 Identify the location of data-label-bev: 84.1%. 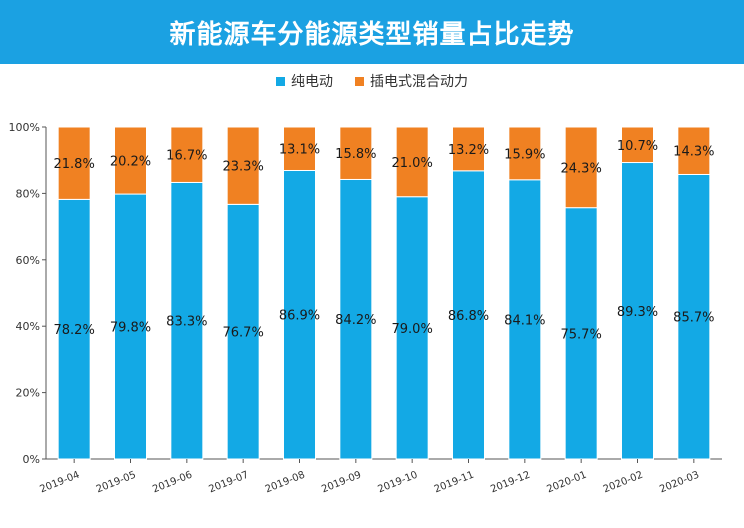
(524, 320).